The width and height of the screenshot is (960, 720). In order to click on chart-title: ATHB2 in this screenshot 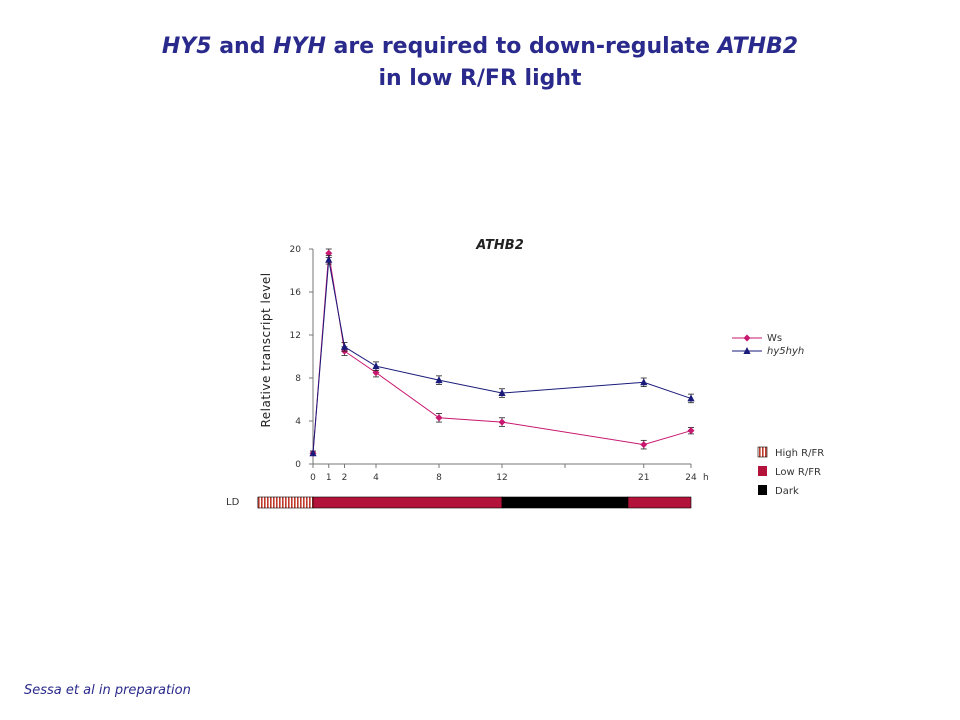, I will do `click(499, 245)`.